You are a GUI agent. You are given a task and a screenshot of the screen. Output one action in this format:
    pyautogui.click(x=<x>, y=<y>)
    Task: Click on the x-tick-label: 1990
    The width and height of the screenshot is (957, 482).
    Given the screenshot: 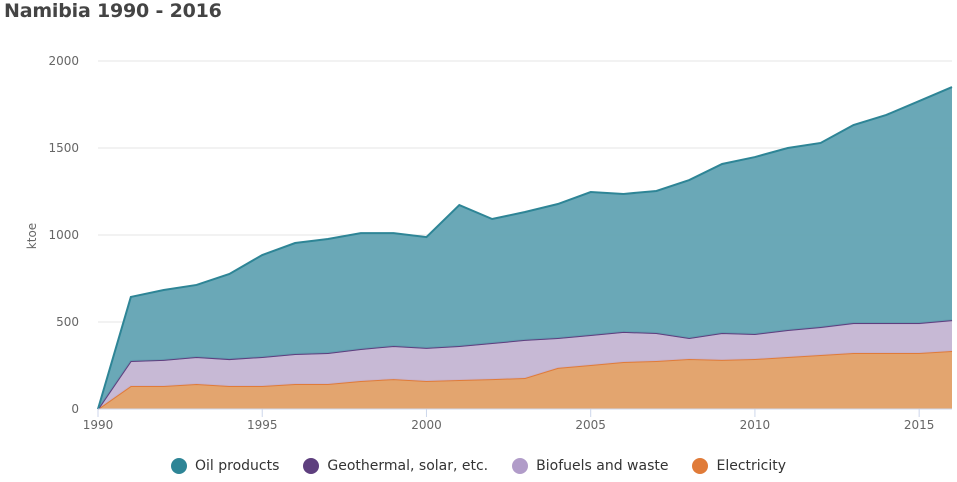 What is the action you would take?
    pyautogui.click(x=98, y=425)
    